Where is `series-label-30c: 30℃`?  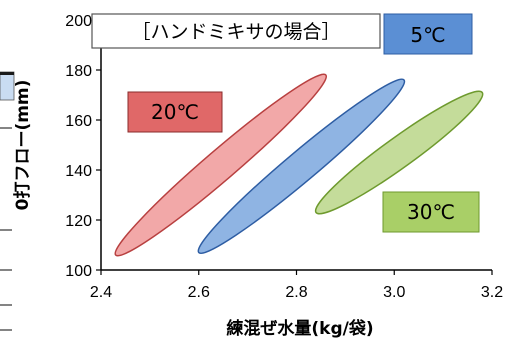
series-label-30c: 30℃ is located at coordinates (431, 212).